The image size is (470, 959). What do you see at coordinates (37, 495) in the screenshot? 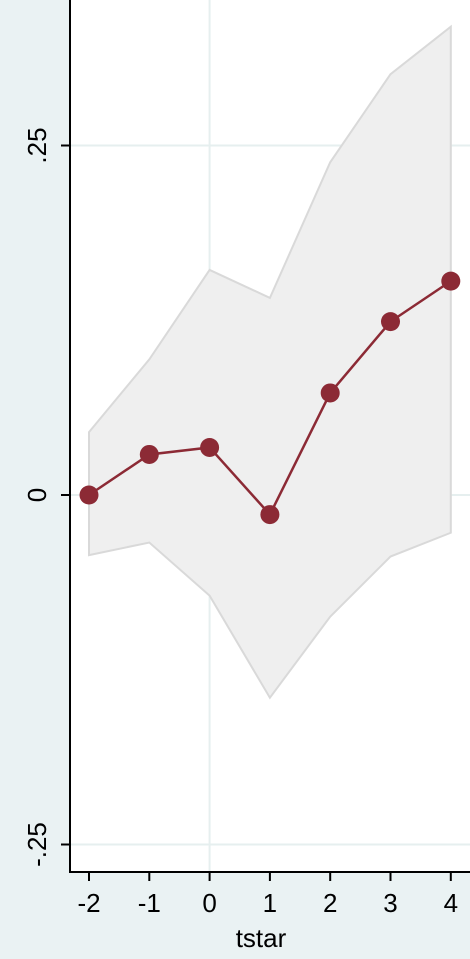
I see `y-tick-label: 0` at bounding box center [37, 495].